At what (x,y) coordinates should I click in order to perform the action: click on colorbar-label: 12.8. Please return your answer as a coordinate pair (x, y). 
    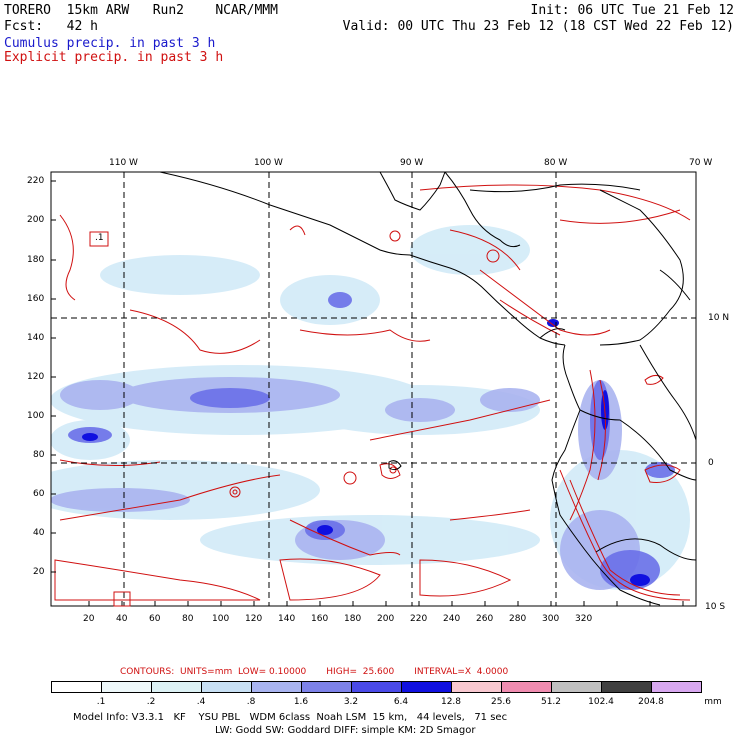
    Looking at the image, I should click on (451, 702).